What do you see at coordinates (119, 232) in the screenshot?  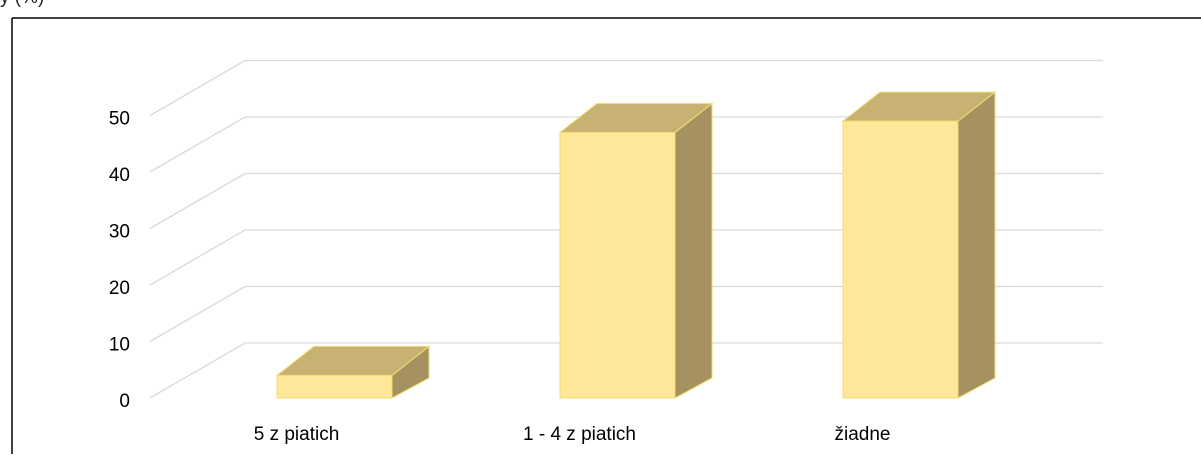 I see `y-tick-label-30: 30` at bounding box center [119, 232].